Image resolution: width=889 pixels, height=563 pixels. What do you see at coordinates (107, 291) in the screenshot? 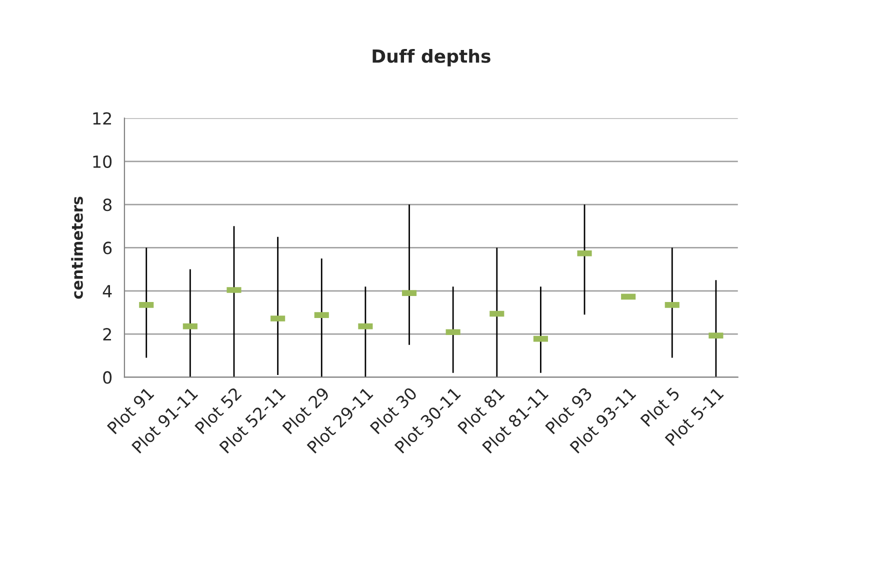
I see `y-tick-label: 4` at bounding box center [107, 291].